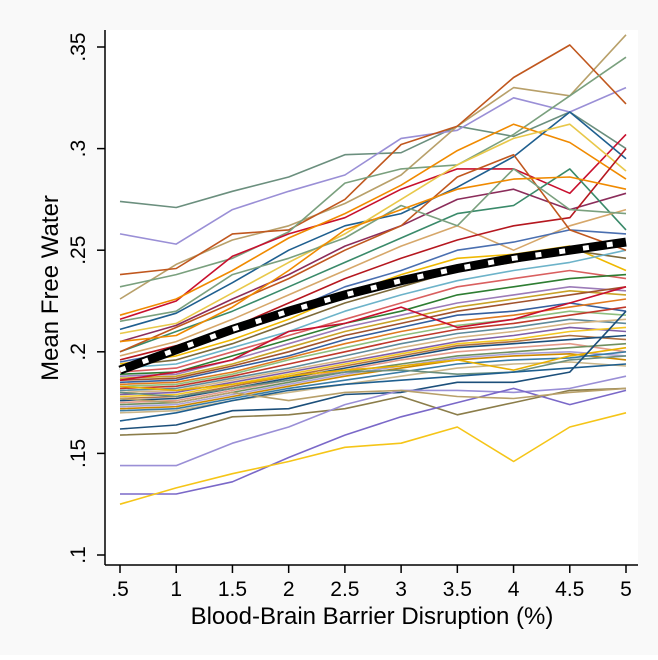 Image resolution: width=658 pixels, height=660 pixels. Describe the element at coordinates (78, 250) in the screenshot. I see `y-tick-label: .25` at that location.